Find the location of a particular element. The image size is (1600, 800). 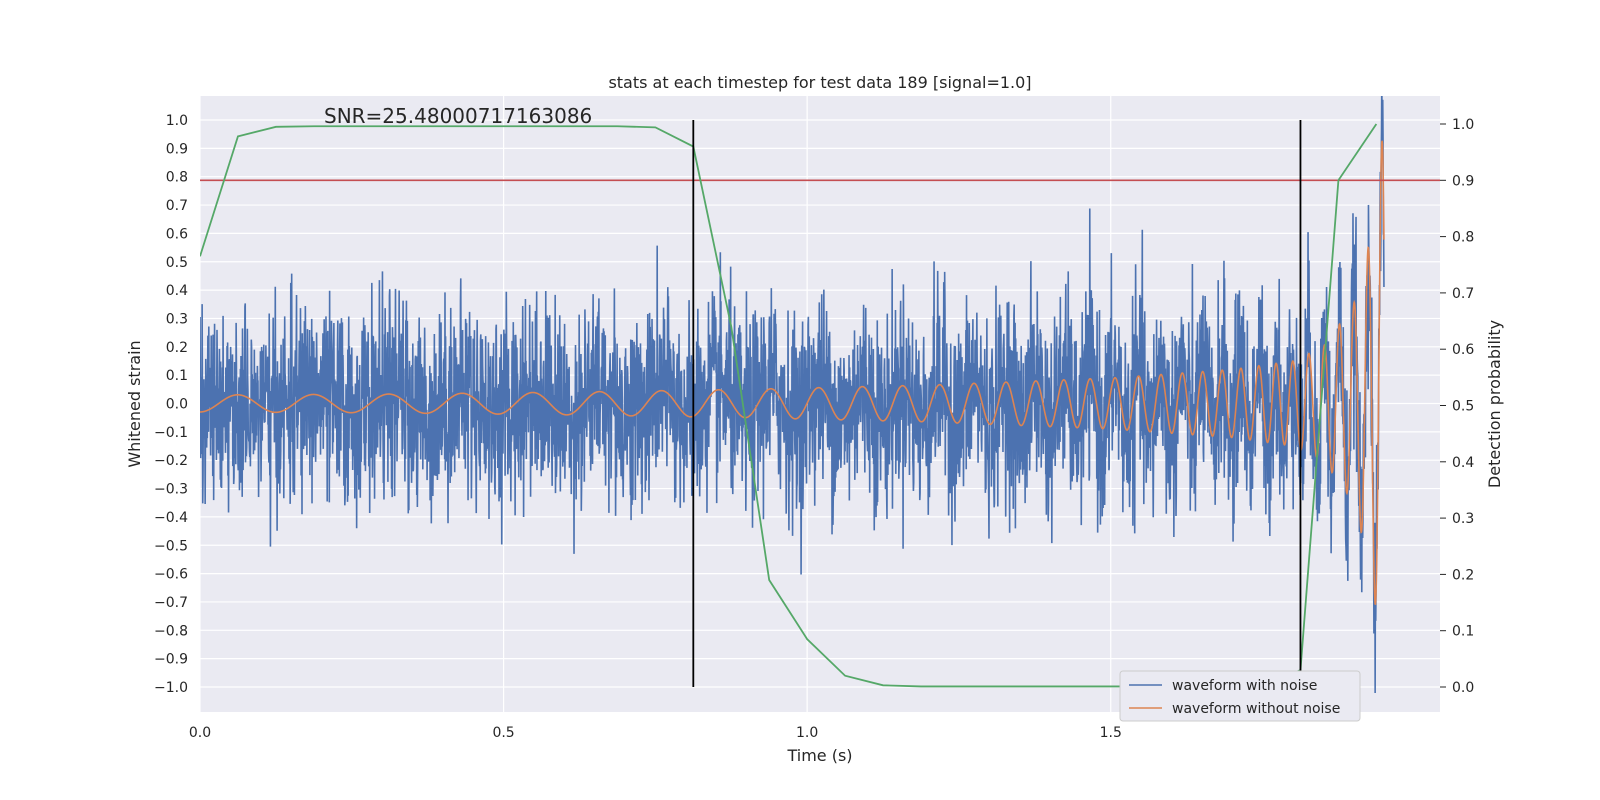

left-tick-label: −1.0 is located at coordinates (171, 688).